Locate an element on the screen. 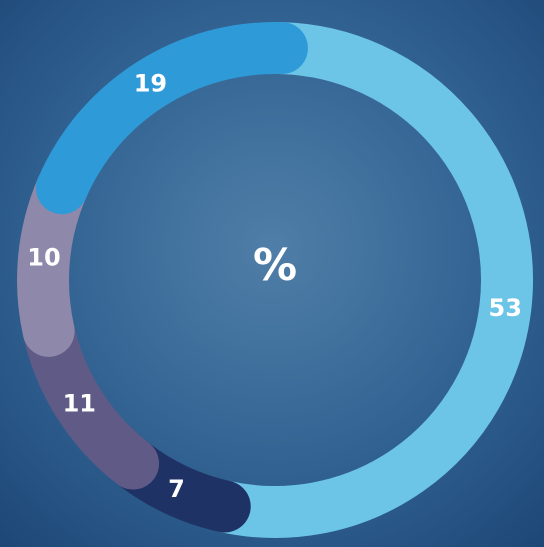 This screenshot has width=544, height=547. data-label: 10 is located at coordinates (43, 257).